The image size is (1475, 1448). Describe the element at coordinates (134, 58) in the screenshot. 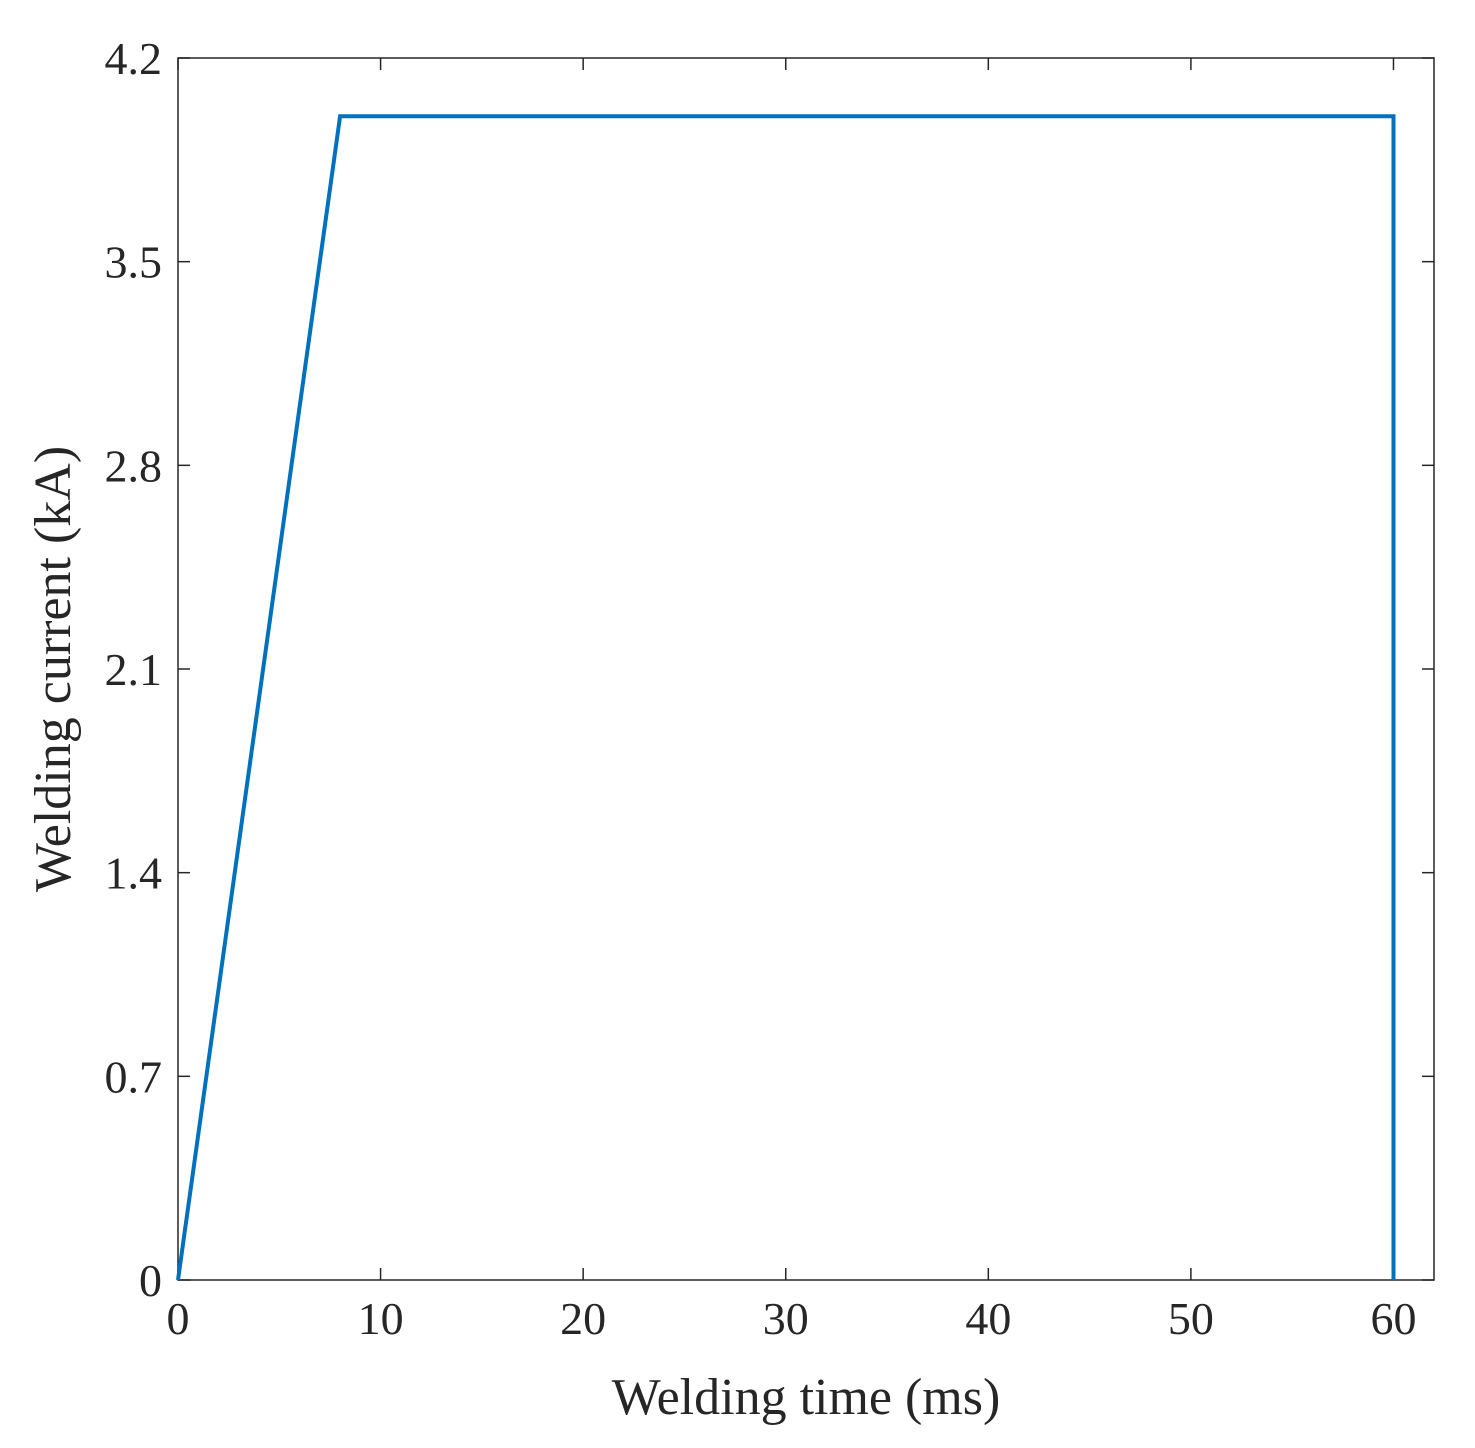

I see `y-tick-label: 4.2` at that location.